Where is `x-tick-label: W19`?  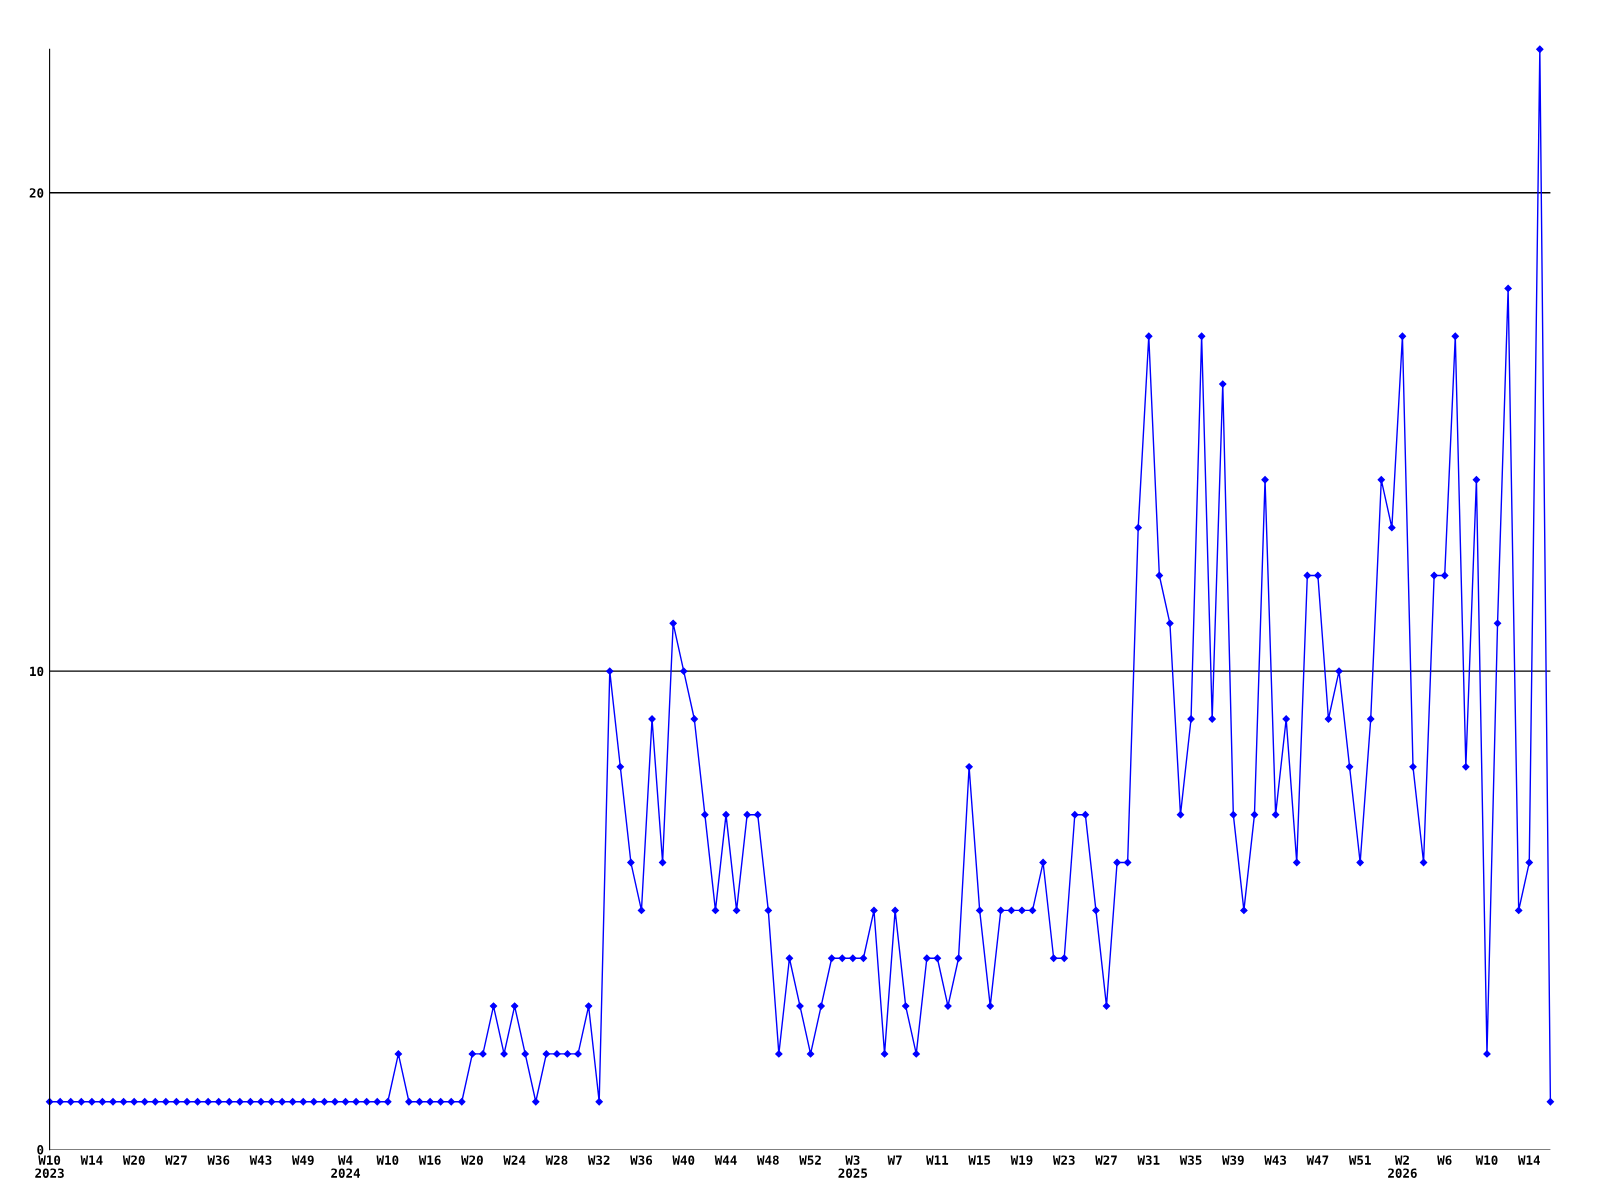 x-tick-label: W19 is located at coordinates (1021, 1160).